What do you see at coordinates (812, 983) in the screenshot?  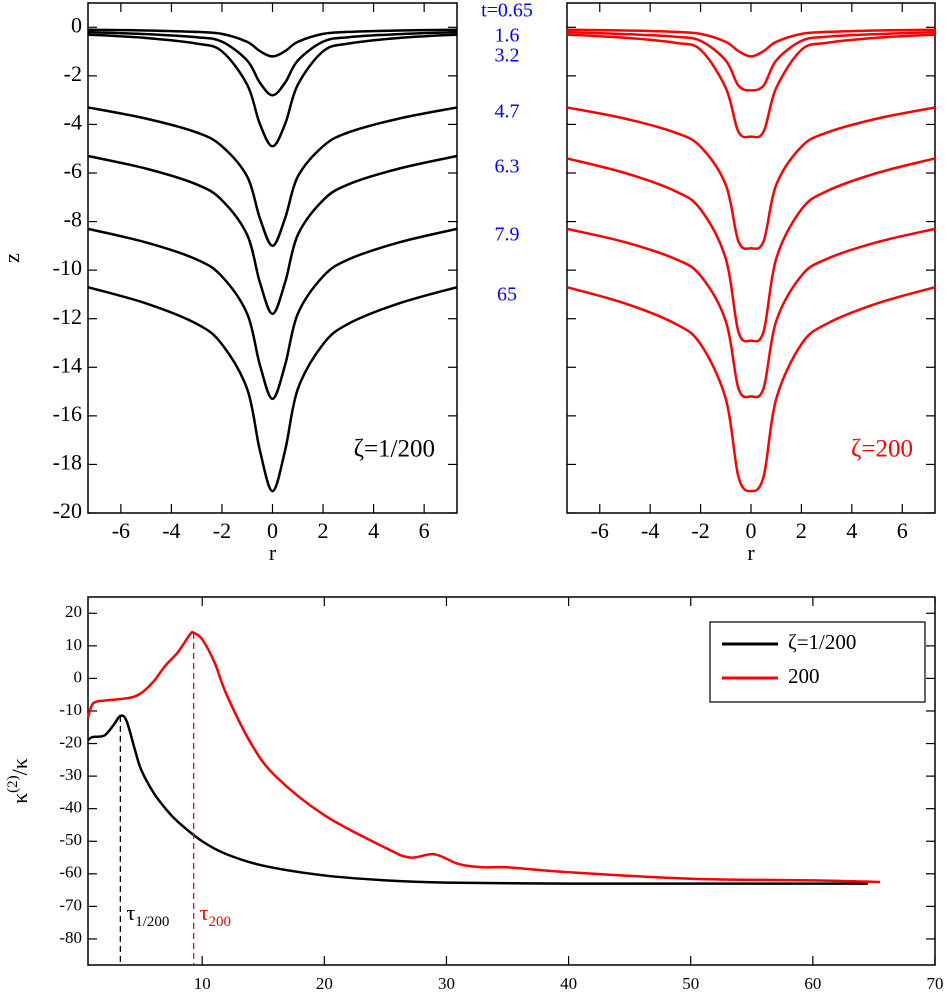 I see `x-tick-label: 60` at bounding box center [812, 983].